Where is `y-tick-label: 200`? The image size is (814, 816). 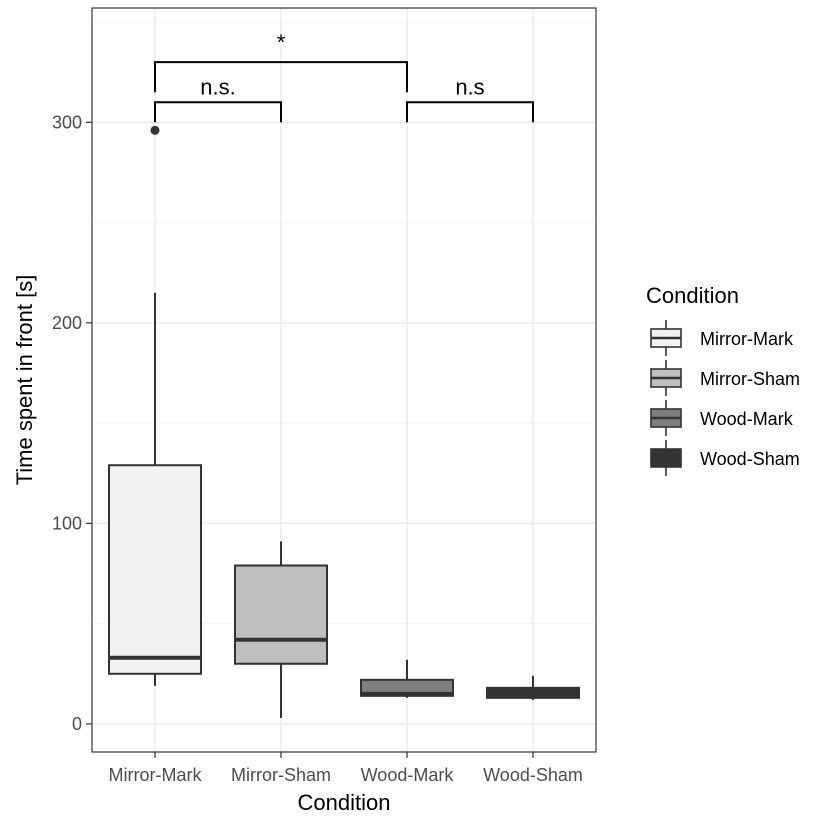
y-tick-label: 200 is located at coordinates (67, 323).